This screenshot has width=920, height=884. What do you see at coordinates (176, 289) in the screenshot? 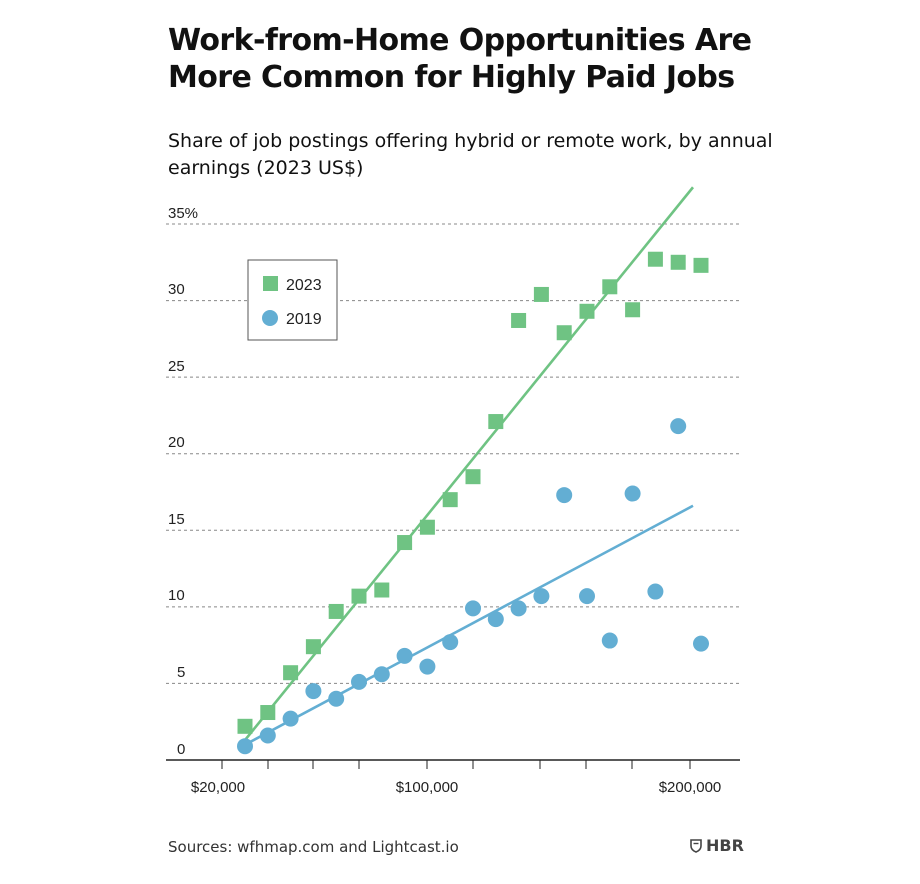
I see `y-tick-label: 30` at bounding box center [176, 289].